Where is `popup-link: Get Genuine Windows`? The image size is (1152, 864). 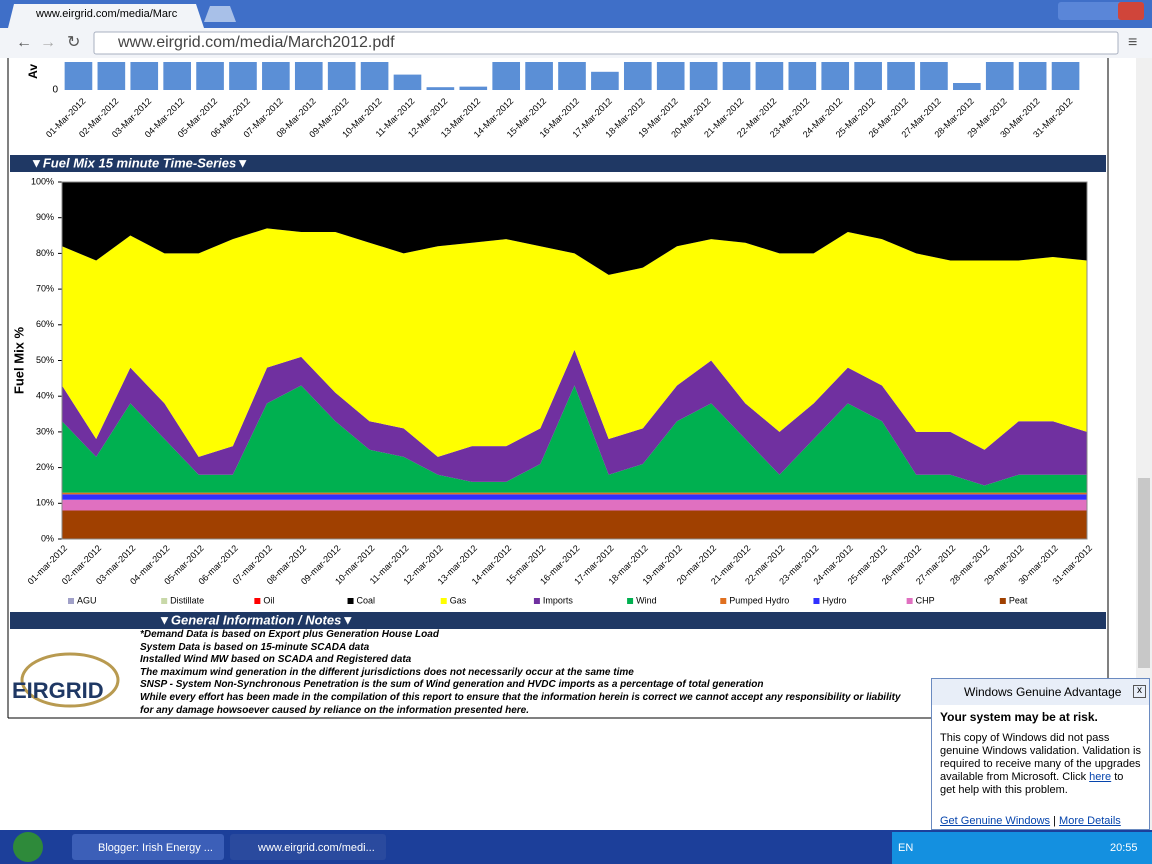 popup-link: Get Genuine Windows is located at coordinates (995, 821).